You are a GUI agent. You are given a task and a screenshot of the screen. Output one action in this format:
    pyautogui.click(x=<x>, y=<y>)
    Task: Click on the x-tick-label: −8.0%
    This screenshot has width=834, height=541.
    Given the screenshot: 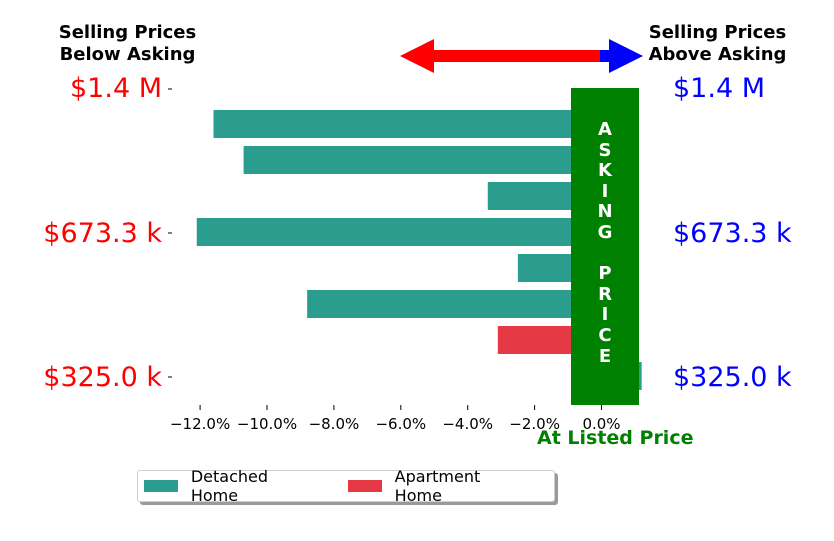 What is the action you would take?
    pyautogui.click(x=334, y=424)
    